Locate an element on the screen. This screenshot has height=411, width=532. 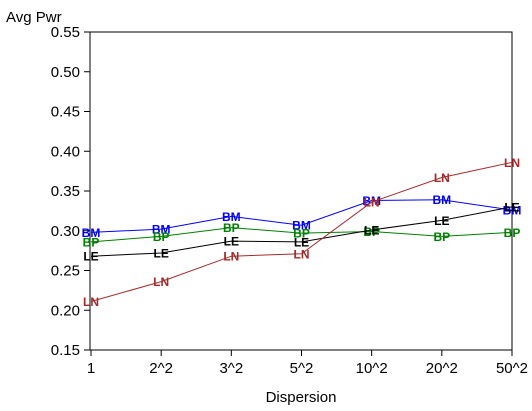
series-bm: BM BM BM BM BM BM BM is located at coordinates (302, 216).